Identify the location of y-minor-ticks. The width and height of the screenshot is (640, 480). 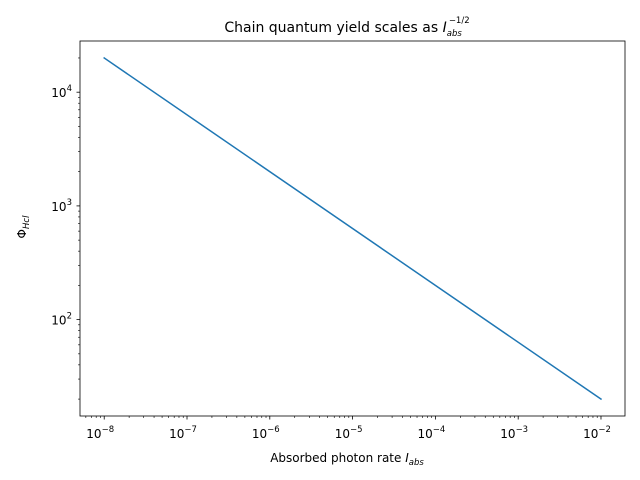
(79, 228).